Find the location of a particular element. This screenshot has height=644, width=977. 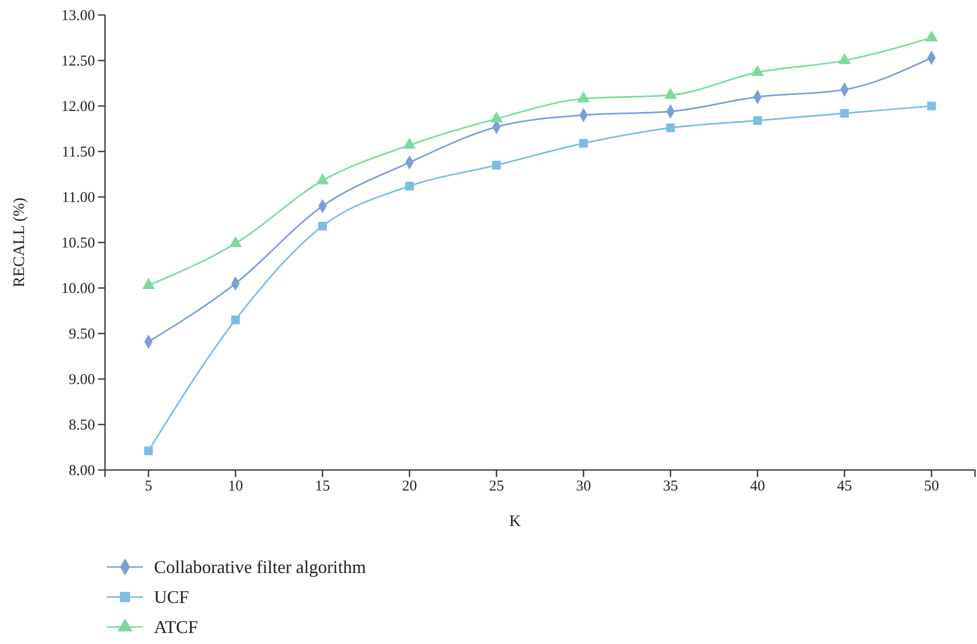

x-axis-title: K is located at coordinates (515, 521).